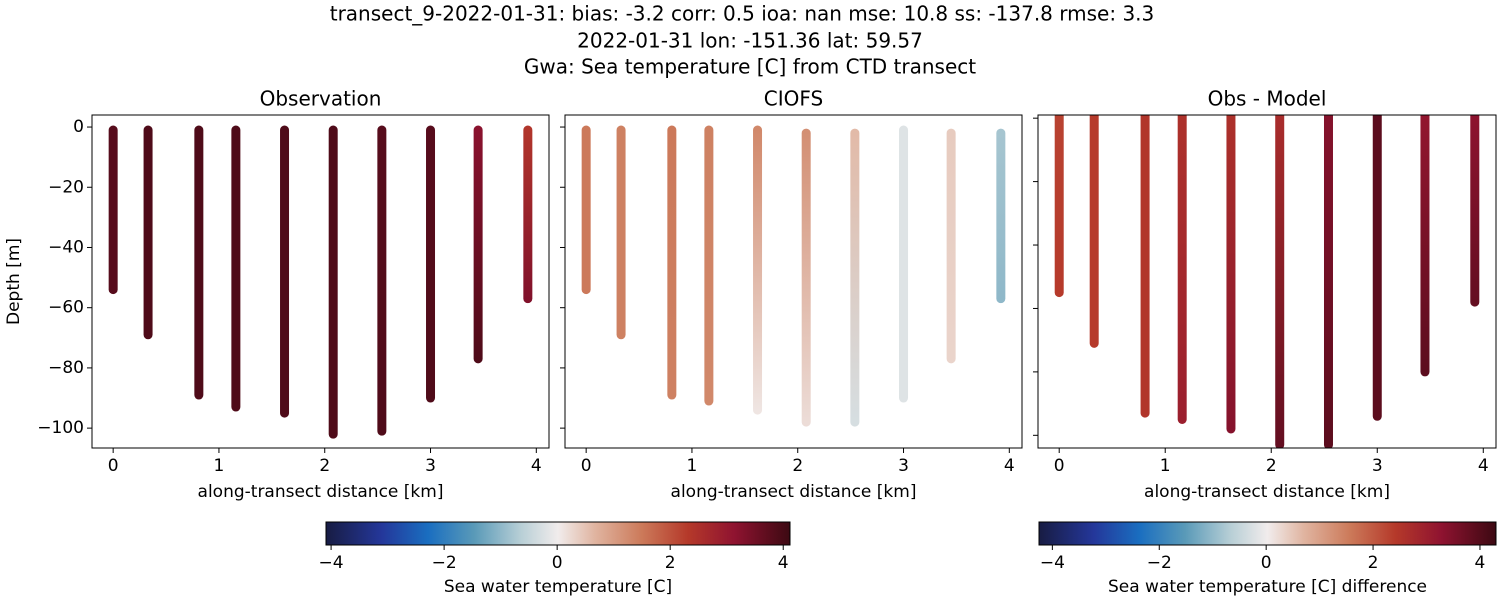  I want to click on colorbar-label: Sea water temperature [C] difference, so click(1267, 587).